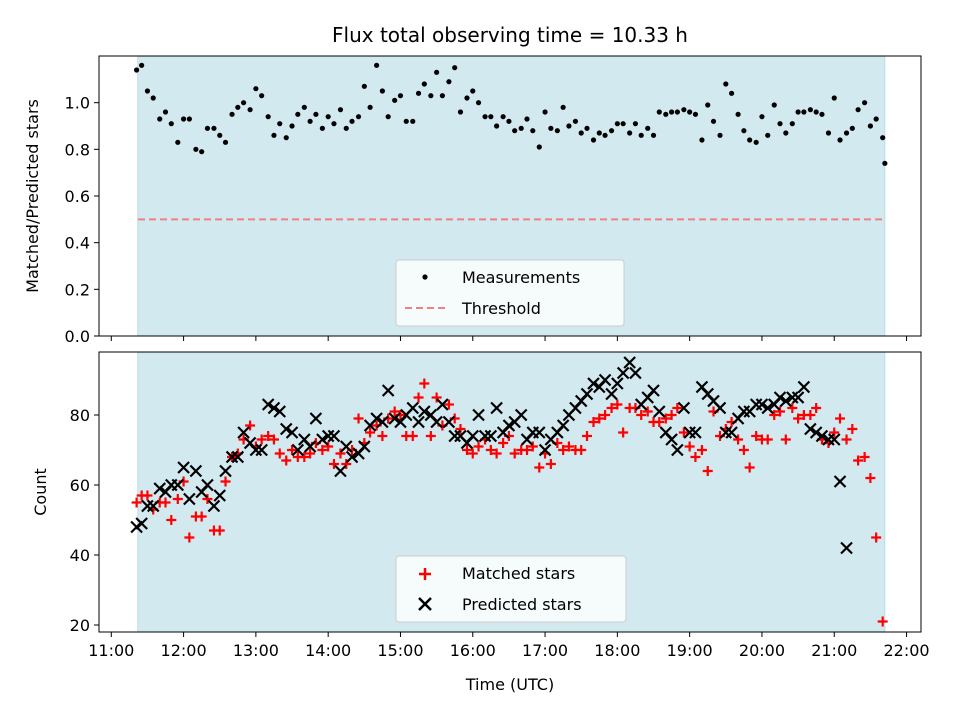 Image resolution: width=960 pixels, height=720 pixels. What do you see at coordinates (77, 103) in the screenshot?
I see `y-tick-label: 1.0` at bounding box center [77, 103].